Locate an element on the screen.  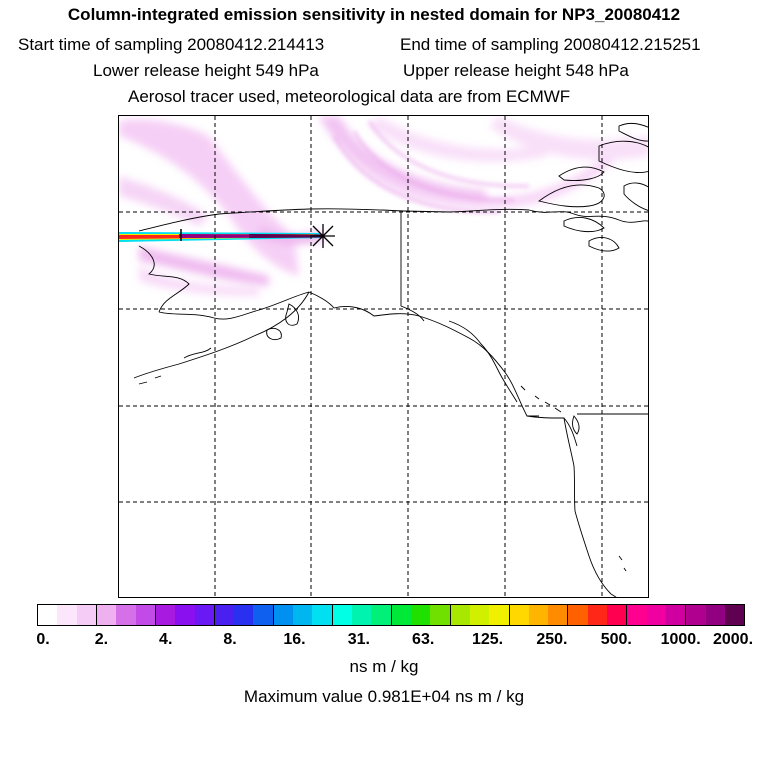
colorbar-tick-label: 2. is located at coordinates (101, 640).